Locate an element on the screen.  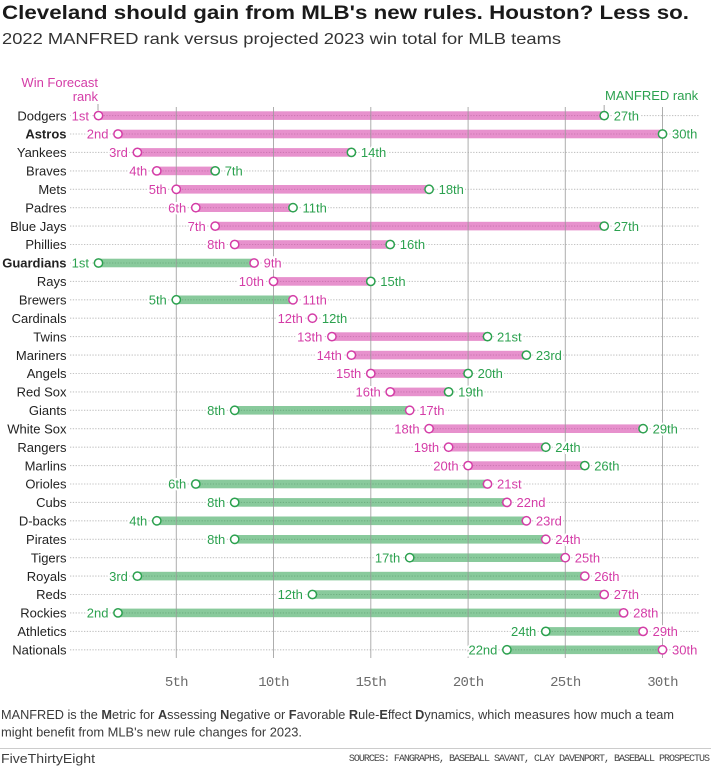
svg-text: Blue Jays is located at coordinates (38, 226).